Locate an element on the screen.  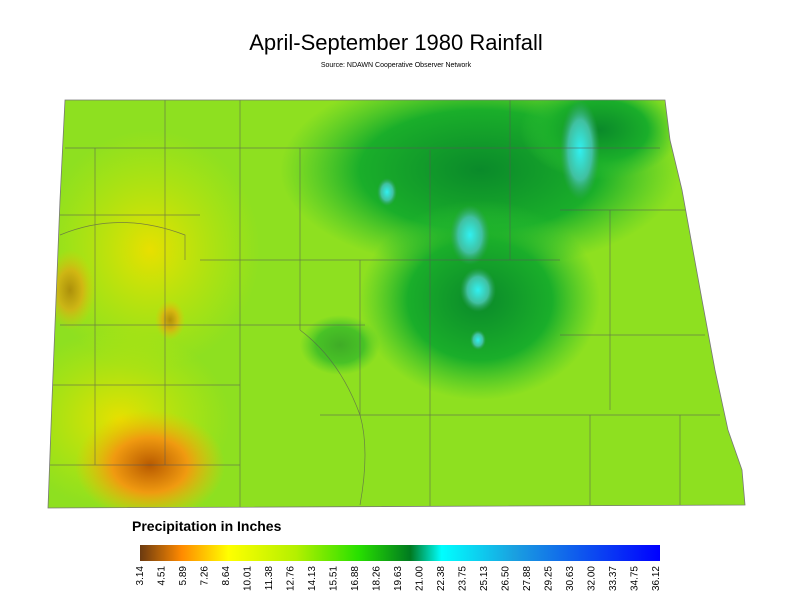
color-bar is located at coordinates (400, 553).